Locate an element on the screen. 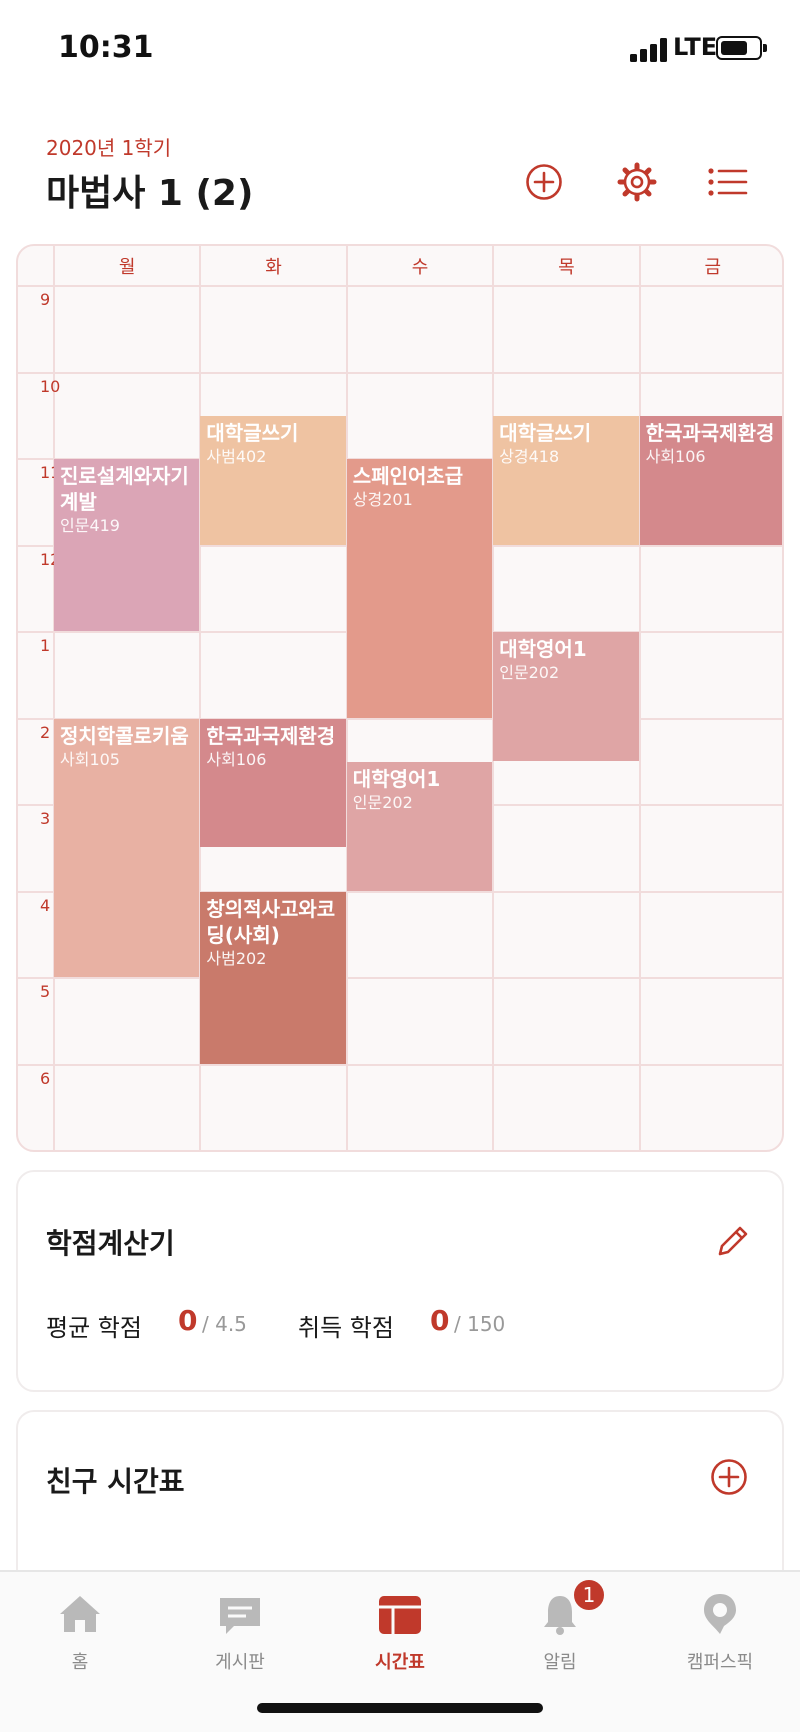  tab-timetable: 시간표 is located at coordinates (400, 1627).